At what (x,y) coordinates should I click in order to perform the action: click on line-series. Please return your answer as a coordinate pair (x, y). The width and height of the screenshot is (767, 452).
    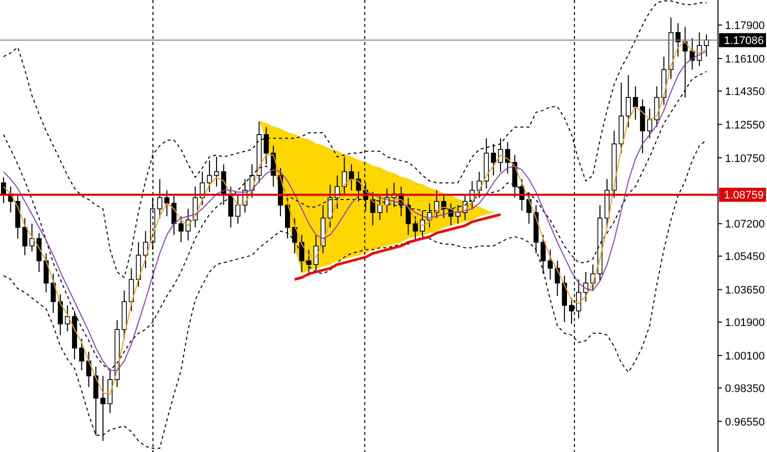
    Looking at the image, I should click on (397, 247).